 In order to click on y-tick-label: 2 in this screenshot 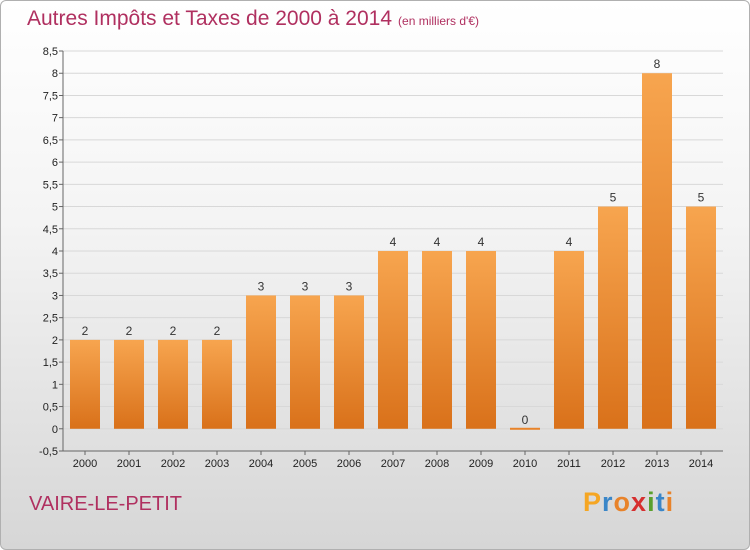, I will do `click(55, 341)`.